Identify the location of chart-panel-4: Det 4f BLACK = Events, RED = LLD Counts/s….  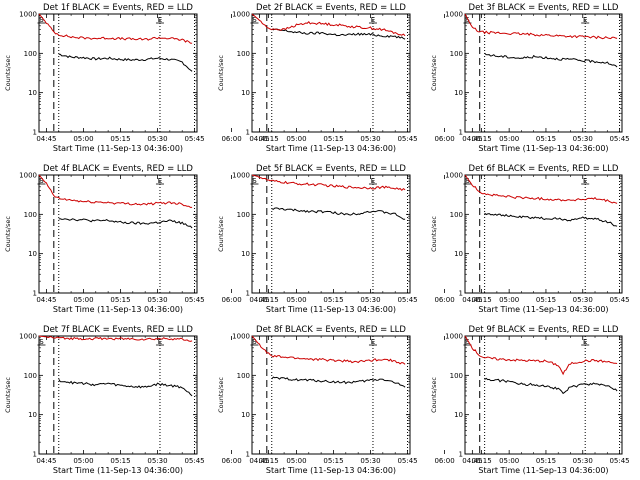
(141, 239).